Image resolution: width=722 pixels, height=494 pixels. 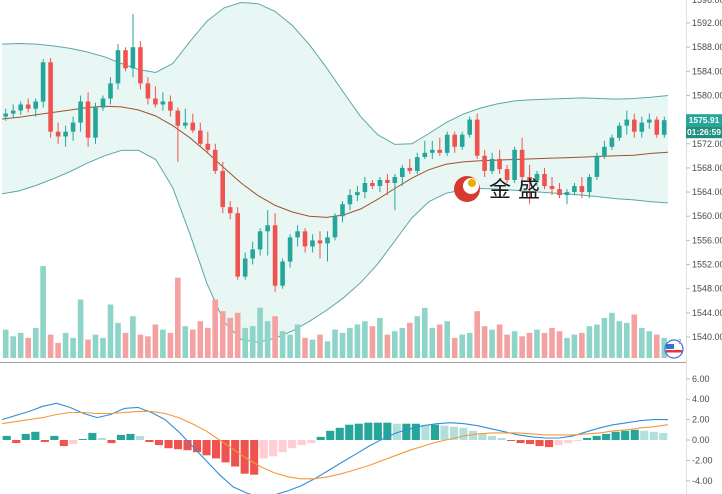 What do you see at coordinates (707, 2) in the screenshot?
I see `price-tick-label: 1596.00` at bounding box center [707, 2].